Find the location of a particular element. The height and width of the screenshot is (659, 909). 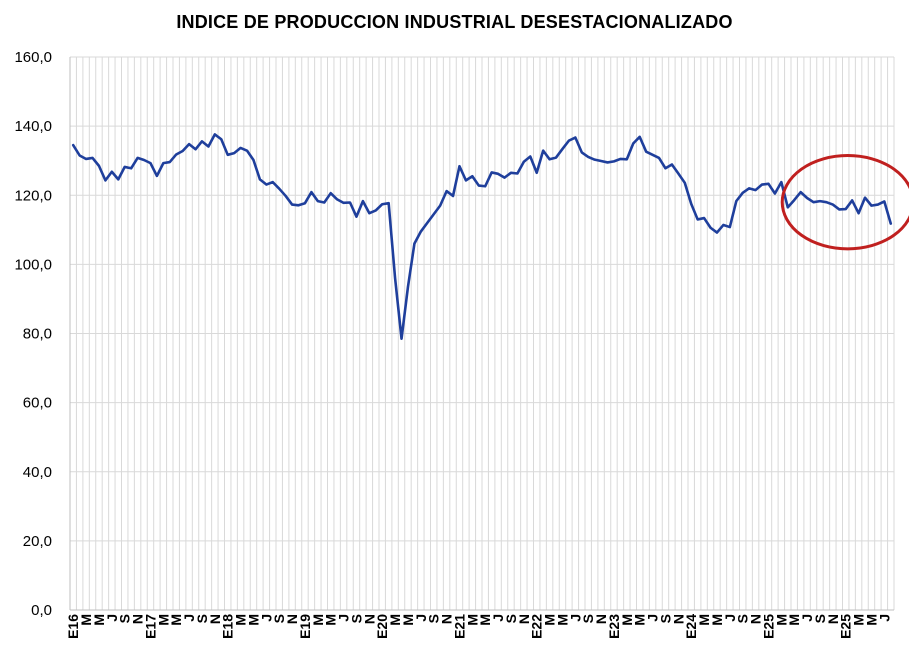

y-tick-label: 120,0 is located at coordinates (33, 195).